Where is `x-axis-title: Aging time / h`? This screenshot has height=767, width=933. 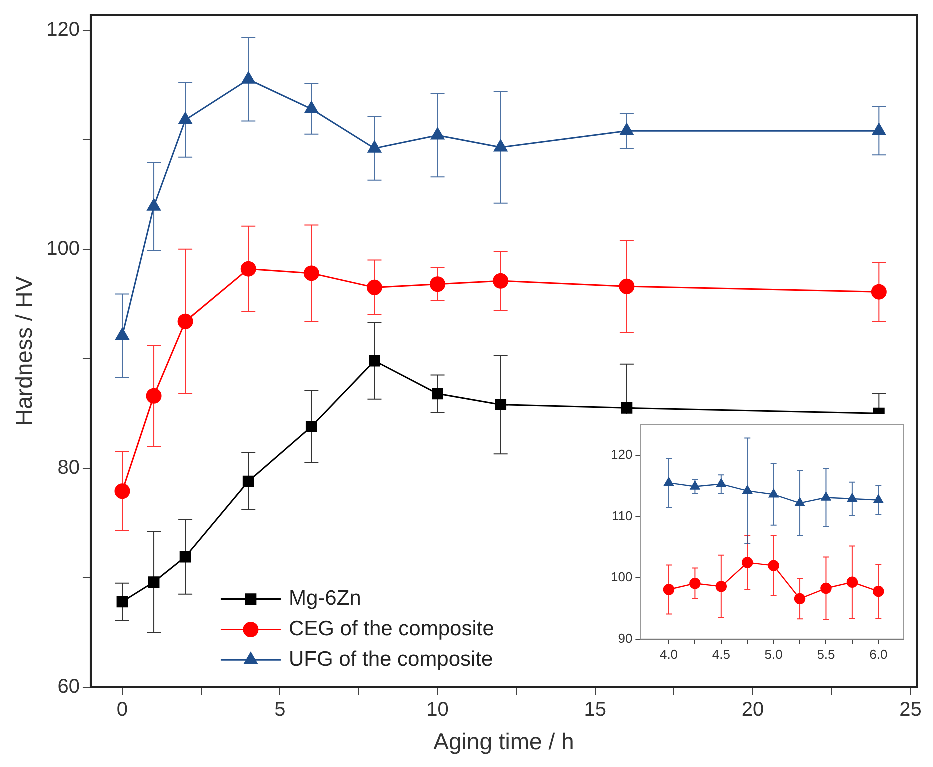
x-axis-title: Aging time / h is located at coordinates (504, 741).